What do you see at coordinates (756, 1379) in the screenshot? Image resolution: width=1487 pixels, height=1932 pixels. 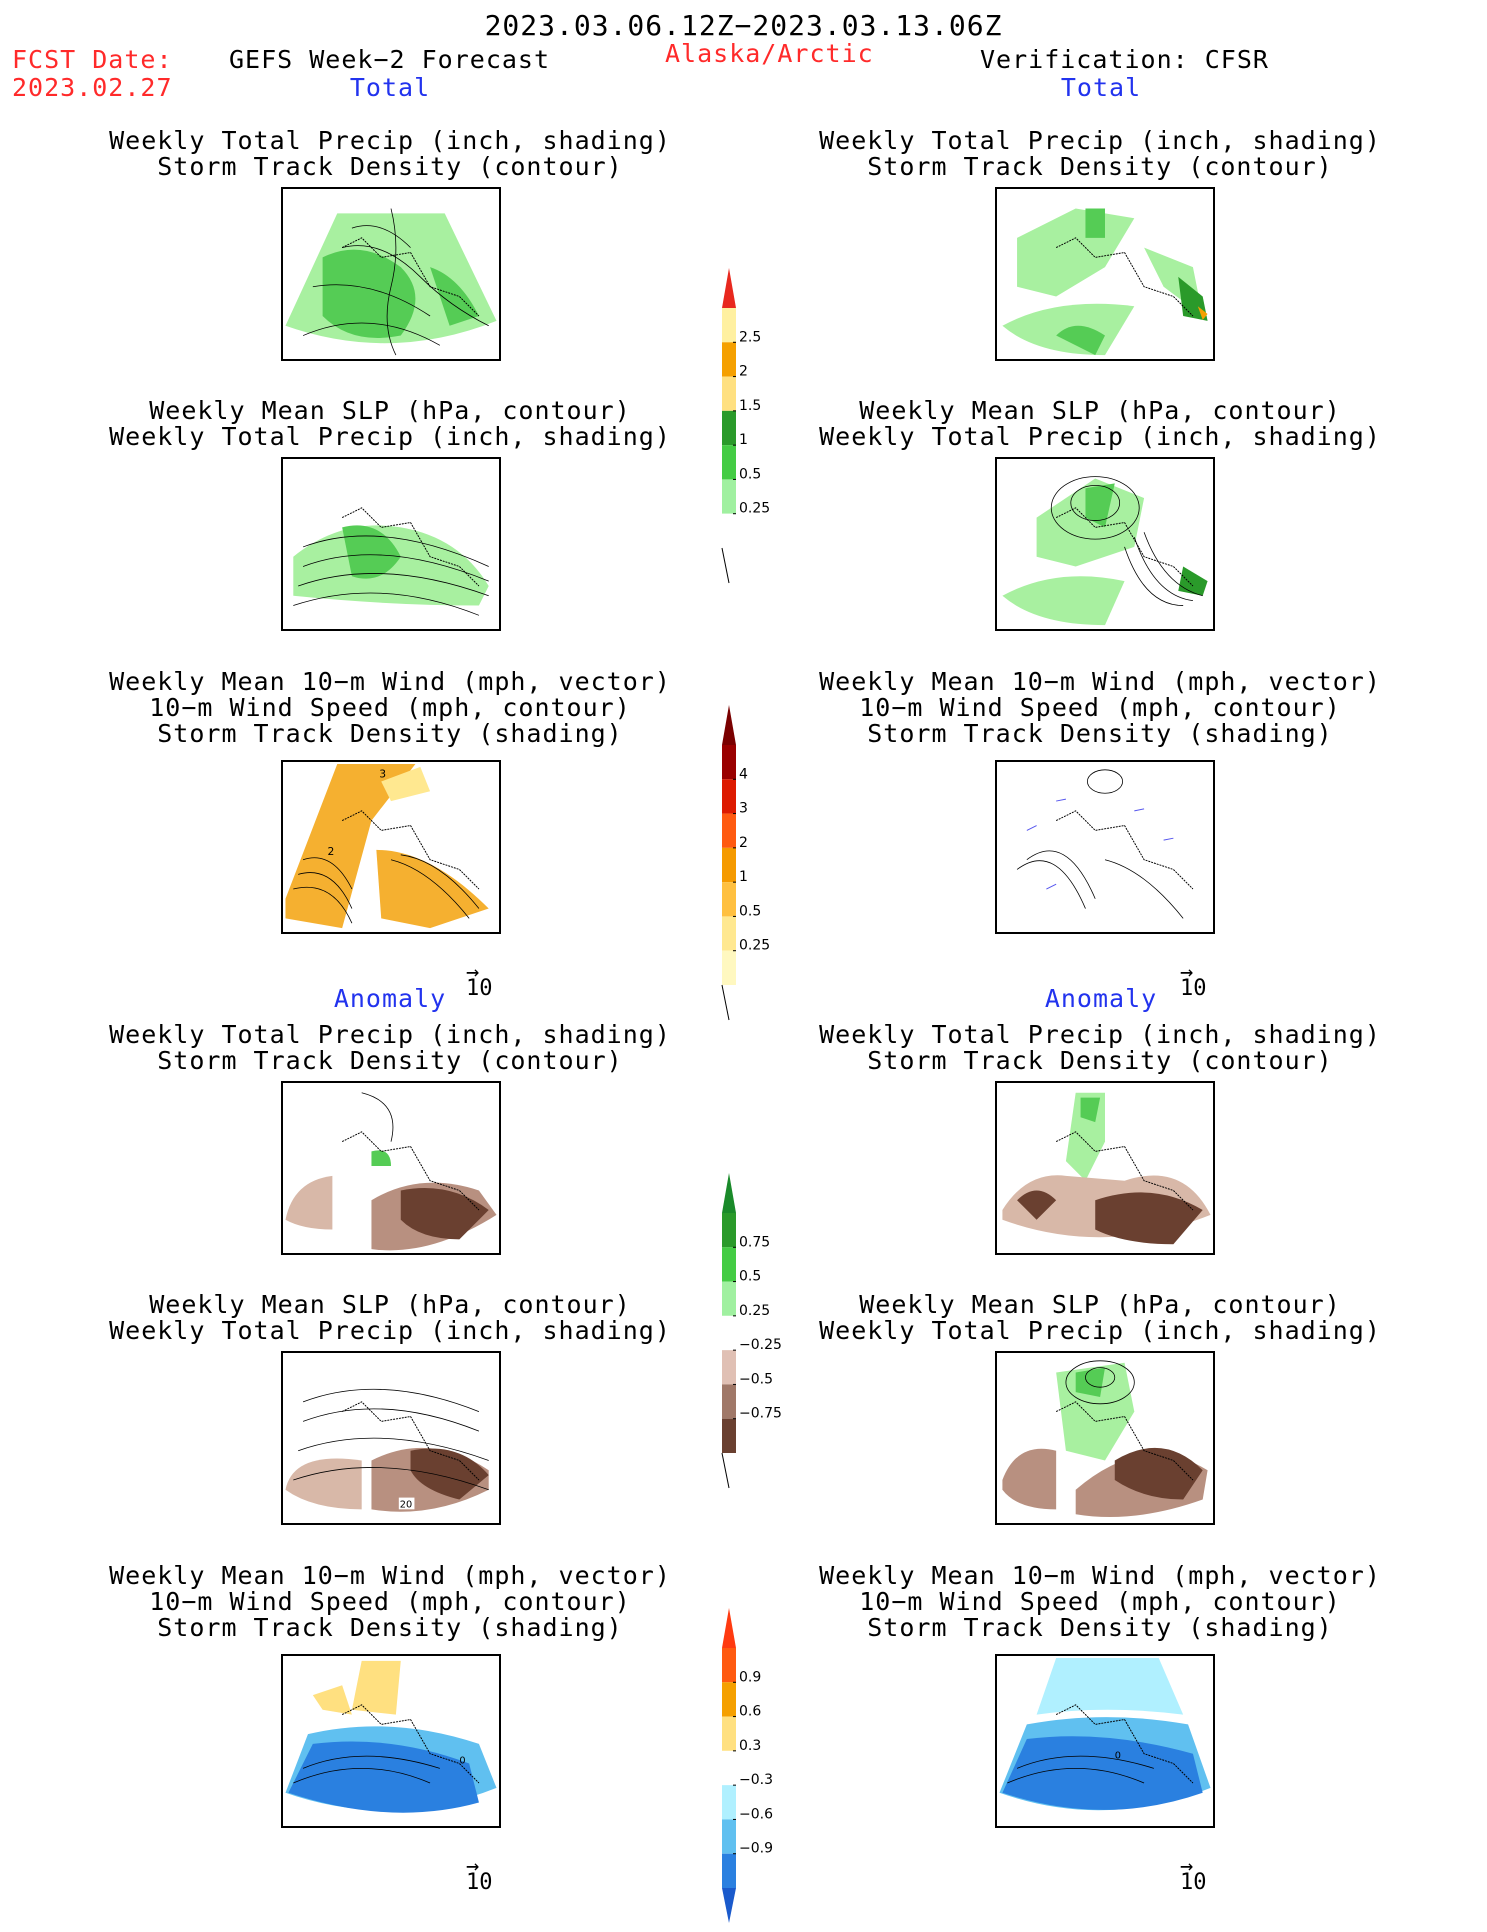 I see `colorbar-label: −0.5` at bounding box center [756, 1379].